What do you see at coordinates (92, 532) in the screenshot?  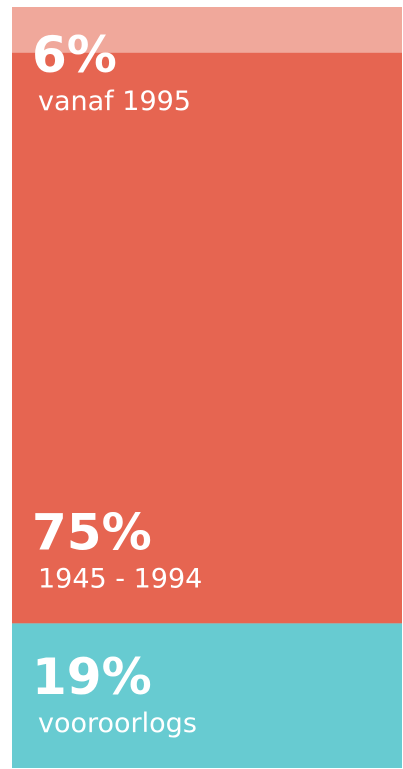 I see `value-label: 75%` at bounding box center [92, 532].